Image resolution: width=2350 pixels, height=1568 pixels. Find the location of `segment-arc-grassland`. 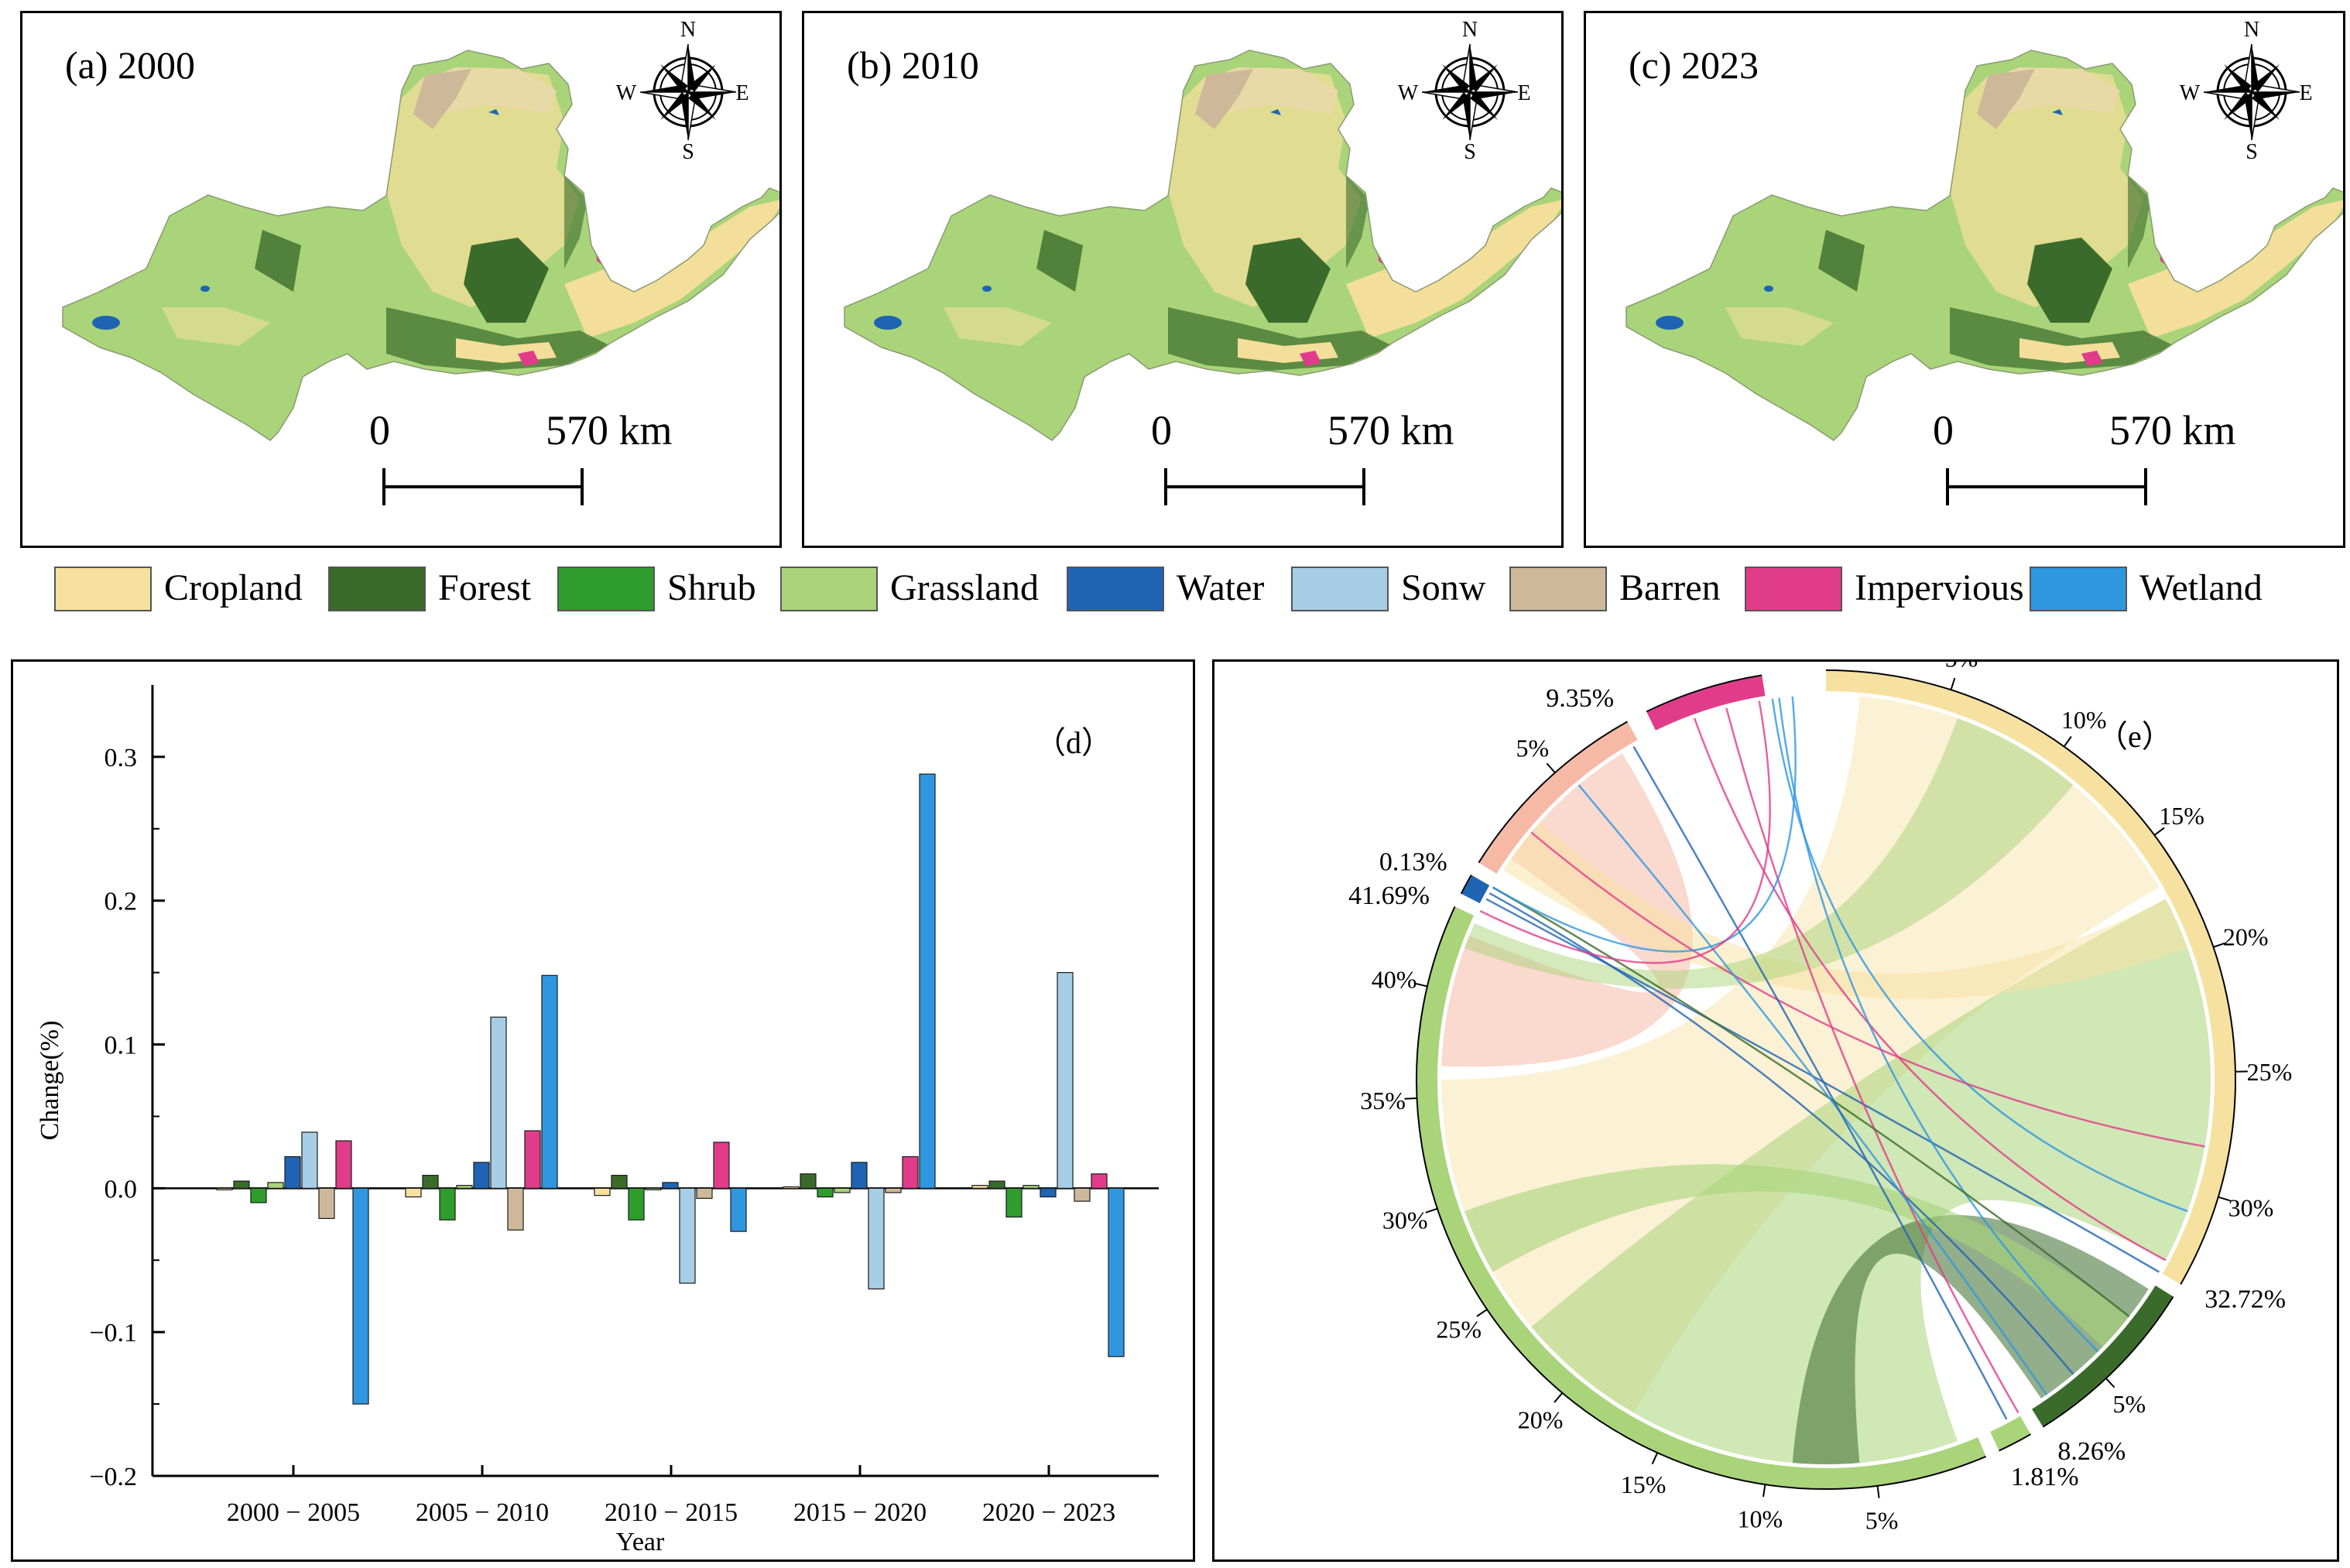

segment-arc-grassland is located at coordinates (1701, 1197).